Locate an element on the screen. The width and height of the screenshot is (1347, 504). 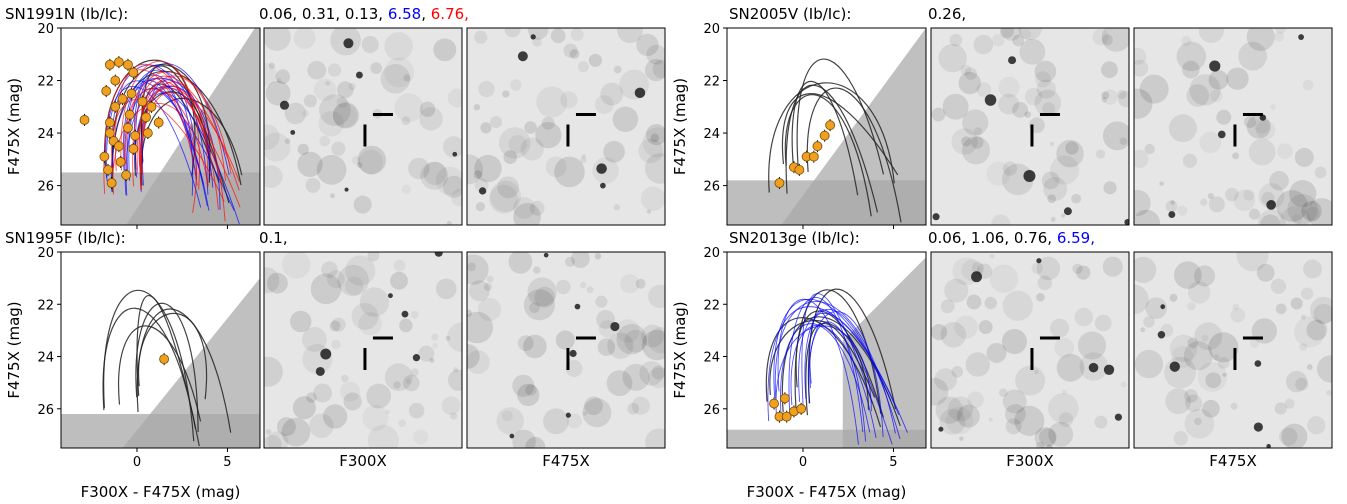
panel-title: SN1995F (Ib/Ic): is located at coordinates (65, 238).